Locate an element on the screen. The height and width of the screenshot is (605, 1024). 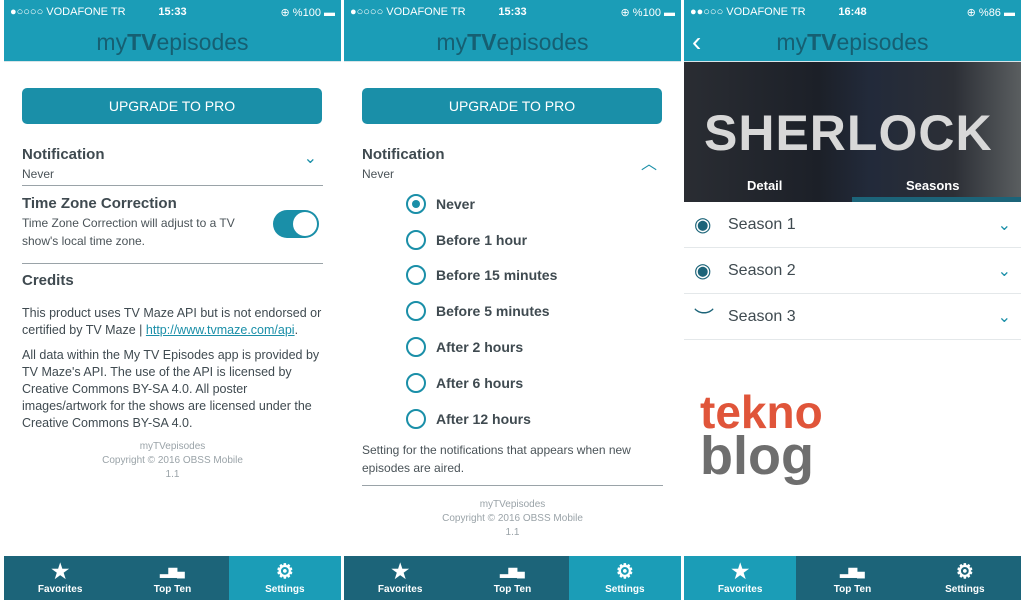
season-list: ◉ Season 1 ⌄ ◉ Season 2 ⌄ ︶ Season 3 ⌄ is located at coordinates (852, 271).